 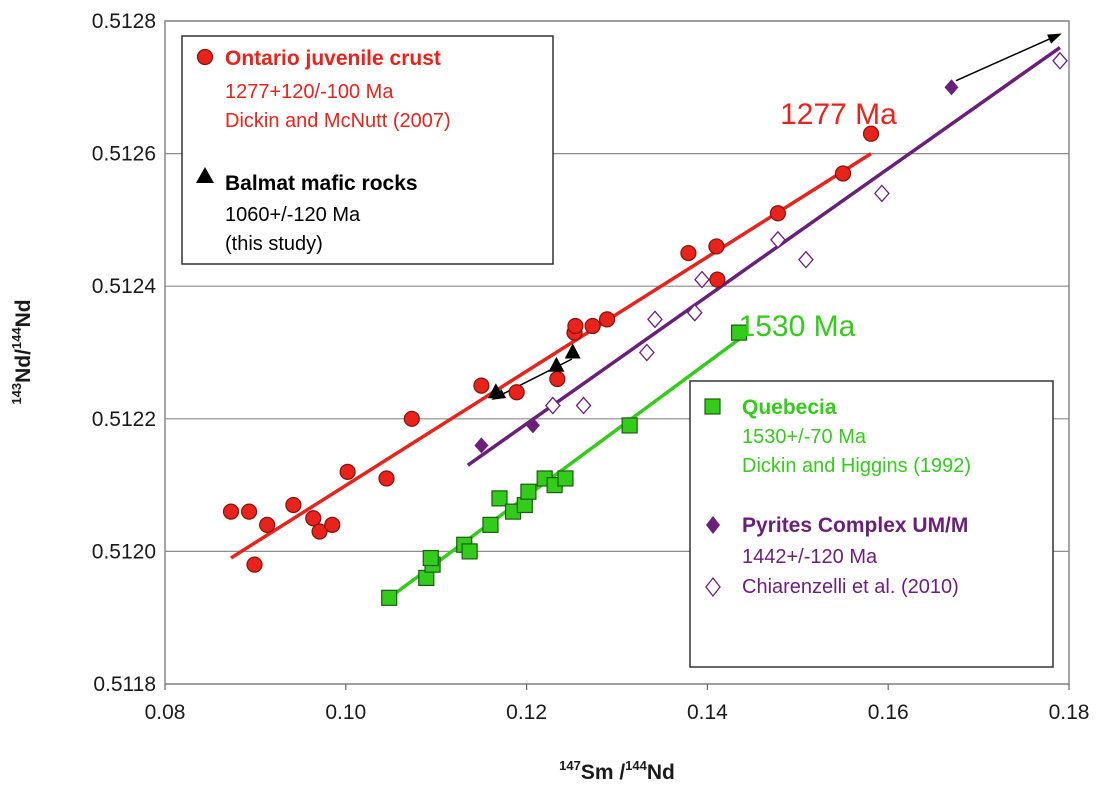 What do you see at coordinates (855, 525) in the screenshot?
I see `legend-pyrites-title: Pyrites Complex UM/M` at bounding box center [855, 525].